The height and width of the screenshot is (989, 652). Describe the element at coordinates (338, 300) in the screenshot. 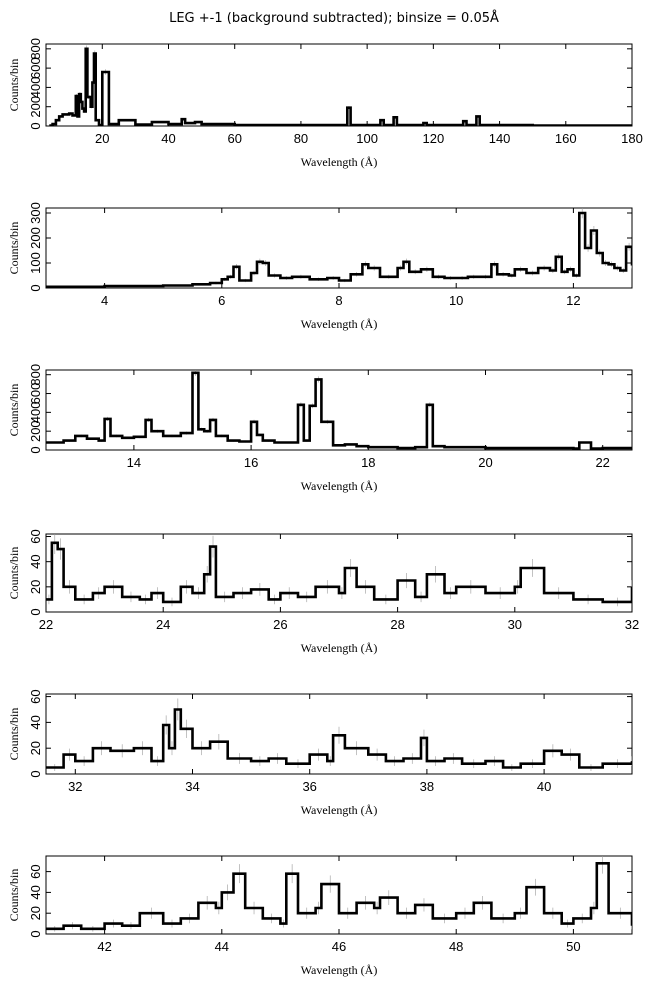

I see `x-tick-label: 8` at that location.